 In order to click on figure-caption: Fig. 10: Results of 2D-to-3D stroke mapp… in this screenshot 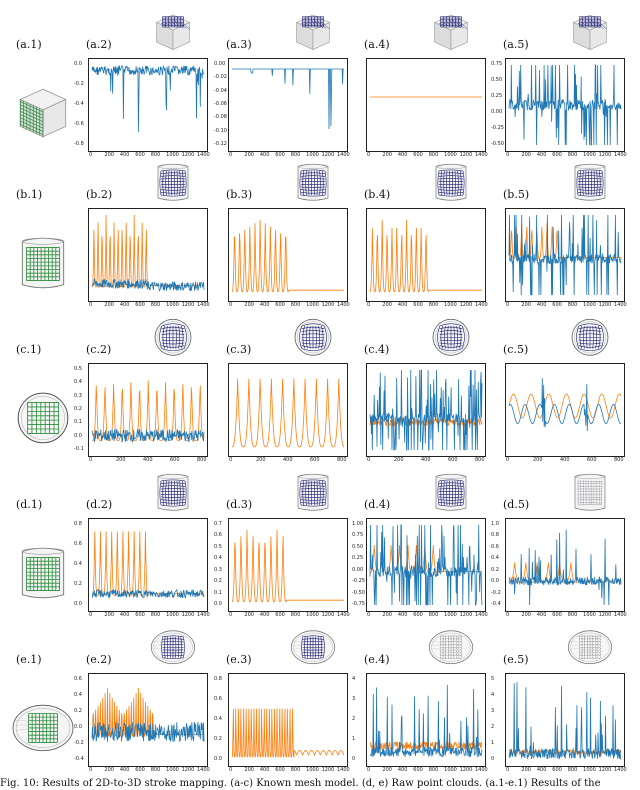, I will do `click(300, 783)`.